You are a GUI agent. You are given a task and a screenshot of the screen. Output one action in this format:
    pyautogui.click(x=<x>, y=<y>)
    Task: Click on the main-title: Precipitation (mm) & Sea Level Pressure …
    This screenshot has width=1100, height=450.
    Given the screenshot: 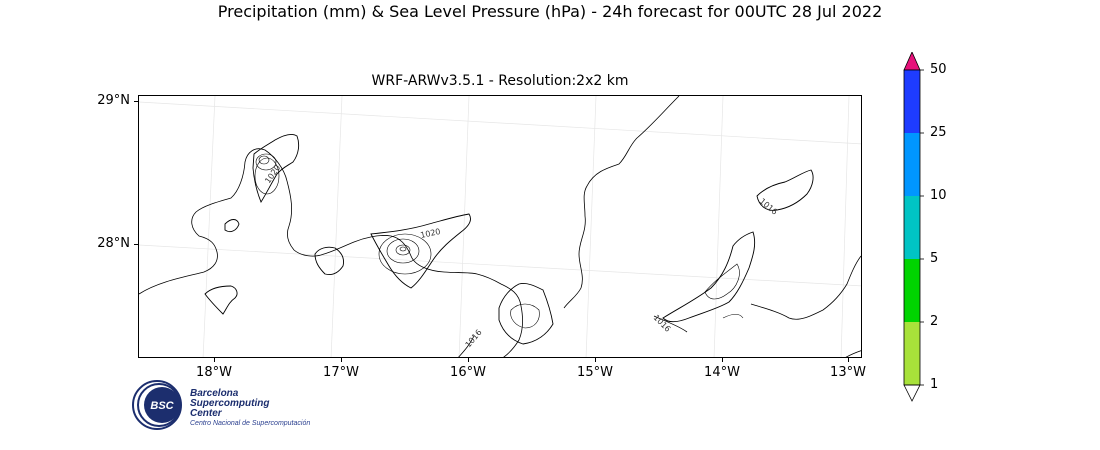 What is the action you would take?
    pyautogui.click(x=550, y=11)
    